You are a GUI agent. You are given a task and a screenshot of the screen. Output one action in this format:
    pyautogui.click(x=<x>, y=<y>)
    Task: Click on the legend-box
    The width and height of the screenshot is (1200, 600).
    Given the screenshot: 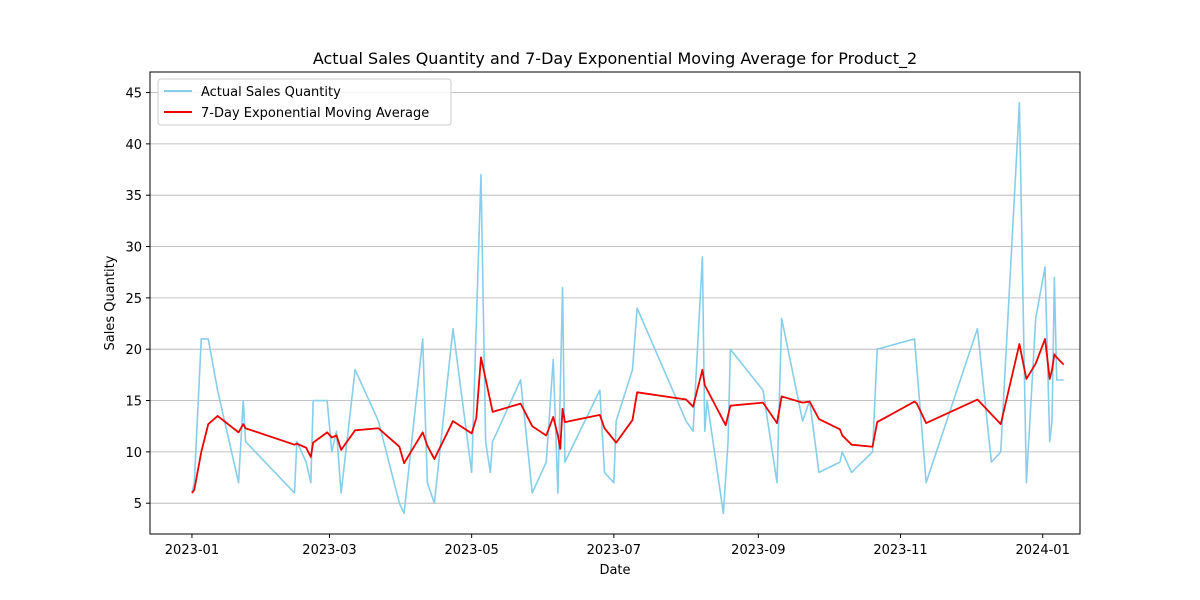 What is the action you would take?
    pyautogui.click(x=304, y=102)
    